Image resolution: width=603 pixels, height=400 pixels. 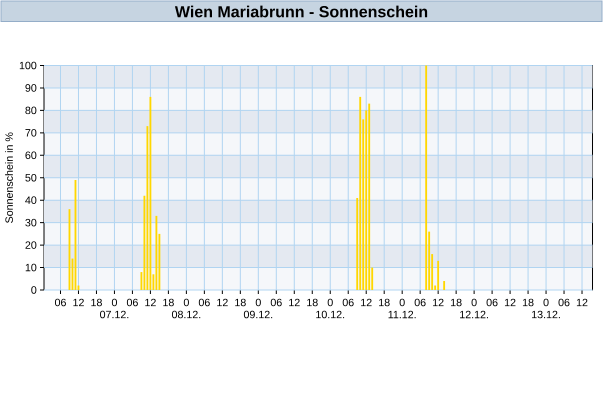 What do you see at coordinates (186, 314) in the screenshot?
I see `text: 08.12.` at bounding box center [186, 314].